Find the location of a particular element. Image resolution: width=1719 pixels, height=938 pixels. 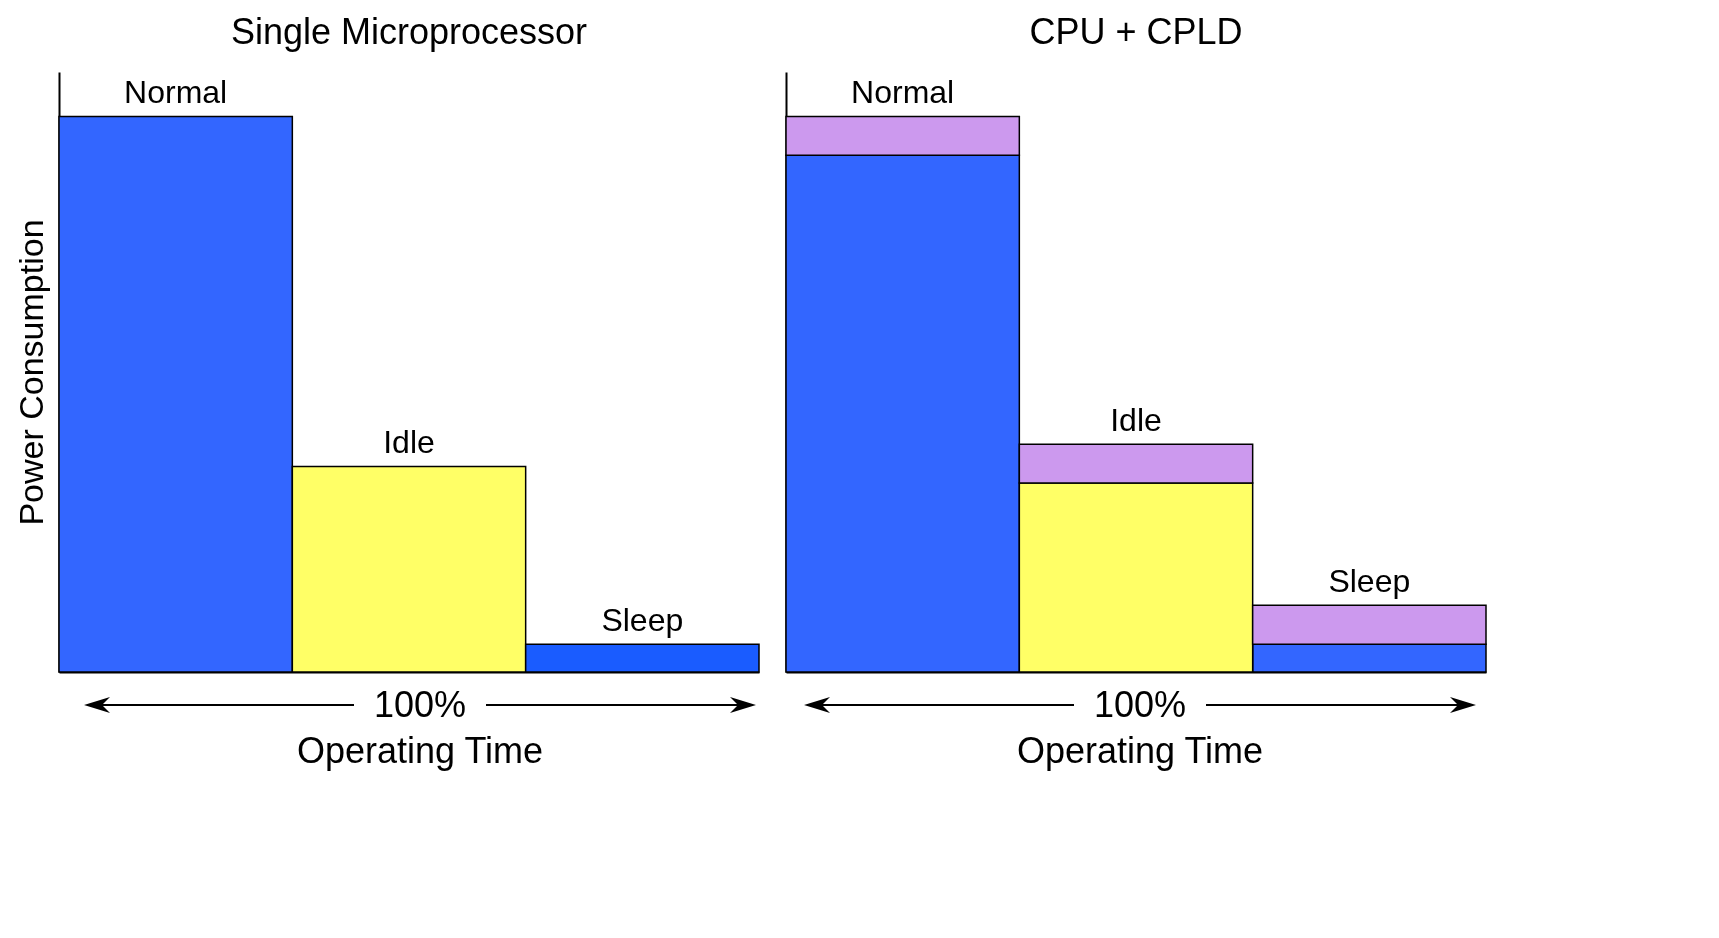

y-axis-title: Power Consumption is located at coordinates (30, 372).